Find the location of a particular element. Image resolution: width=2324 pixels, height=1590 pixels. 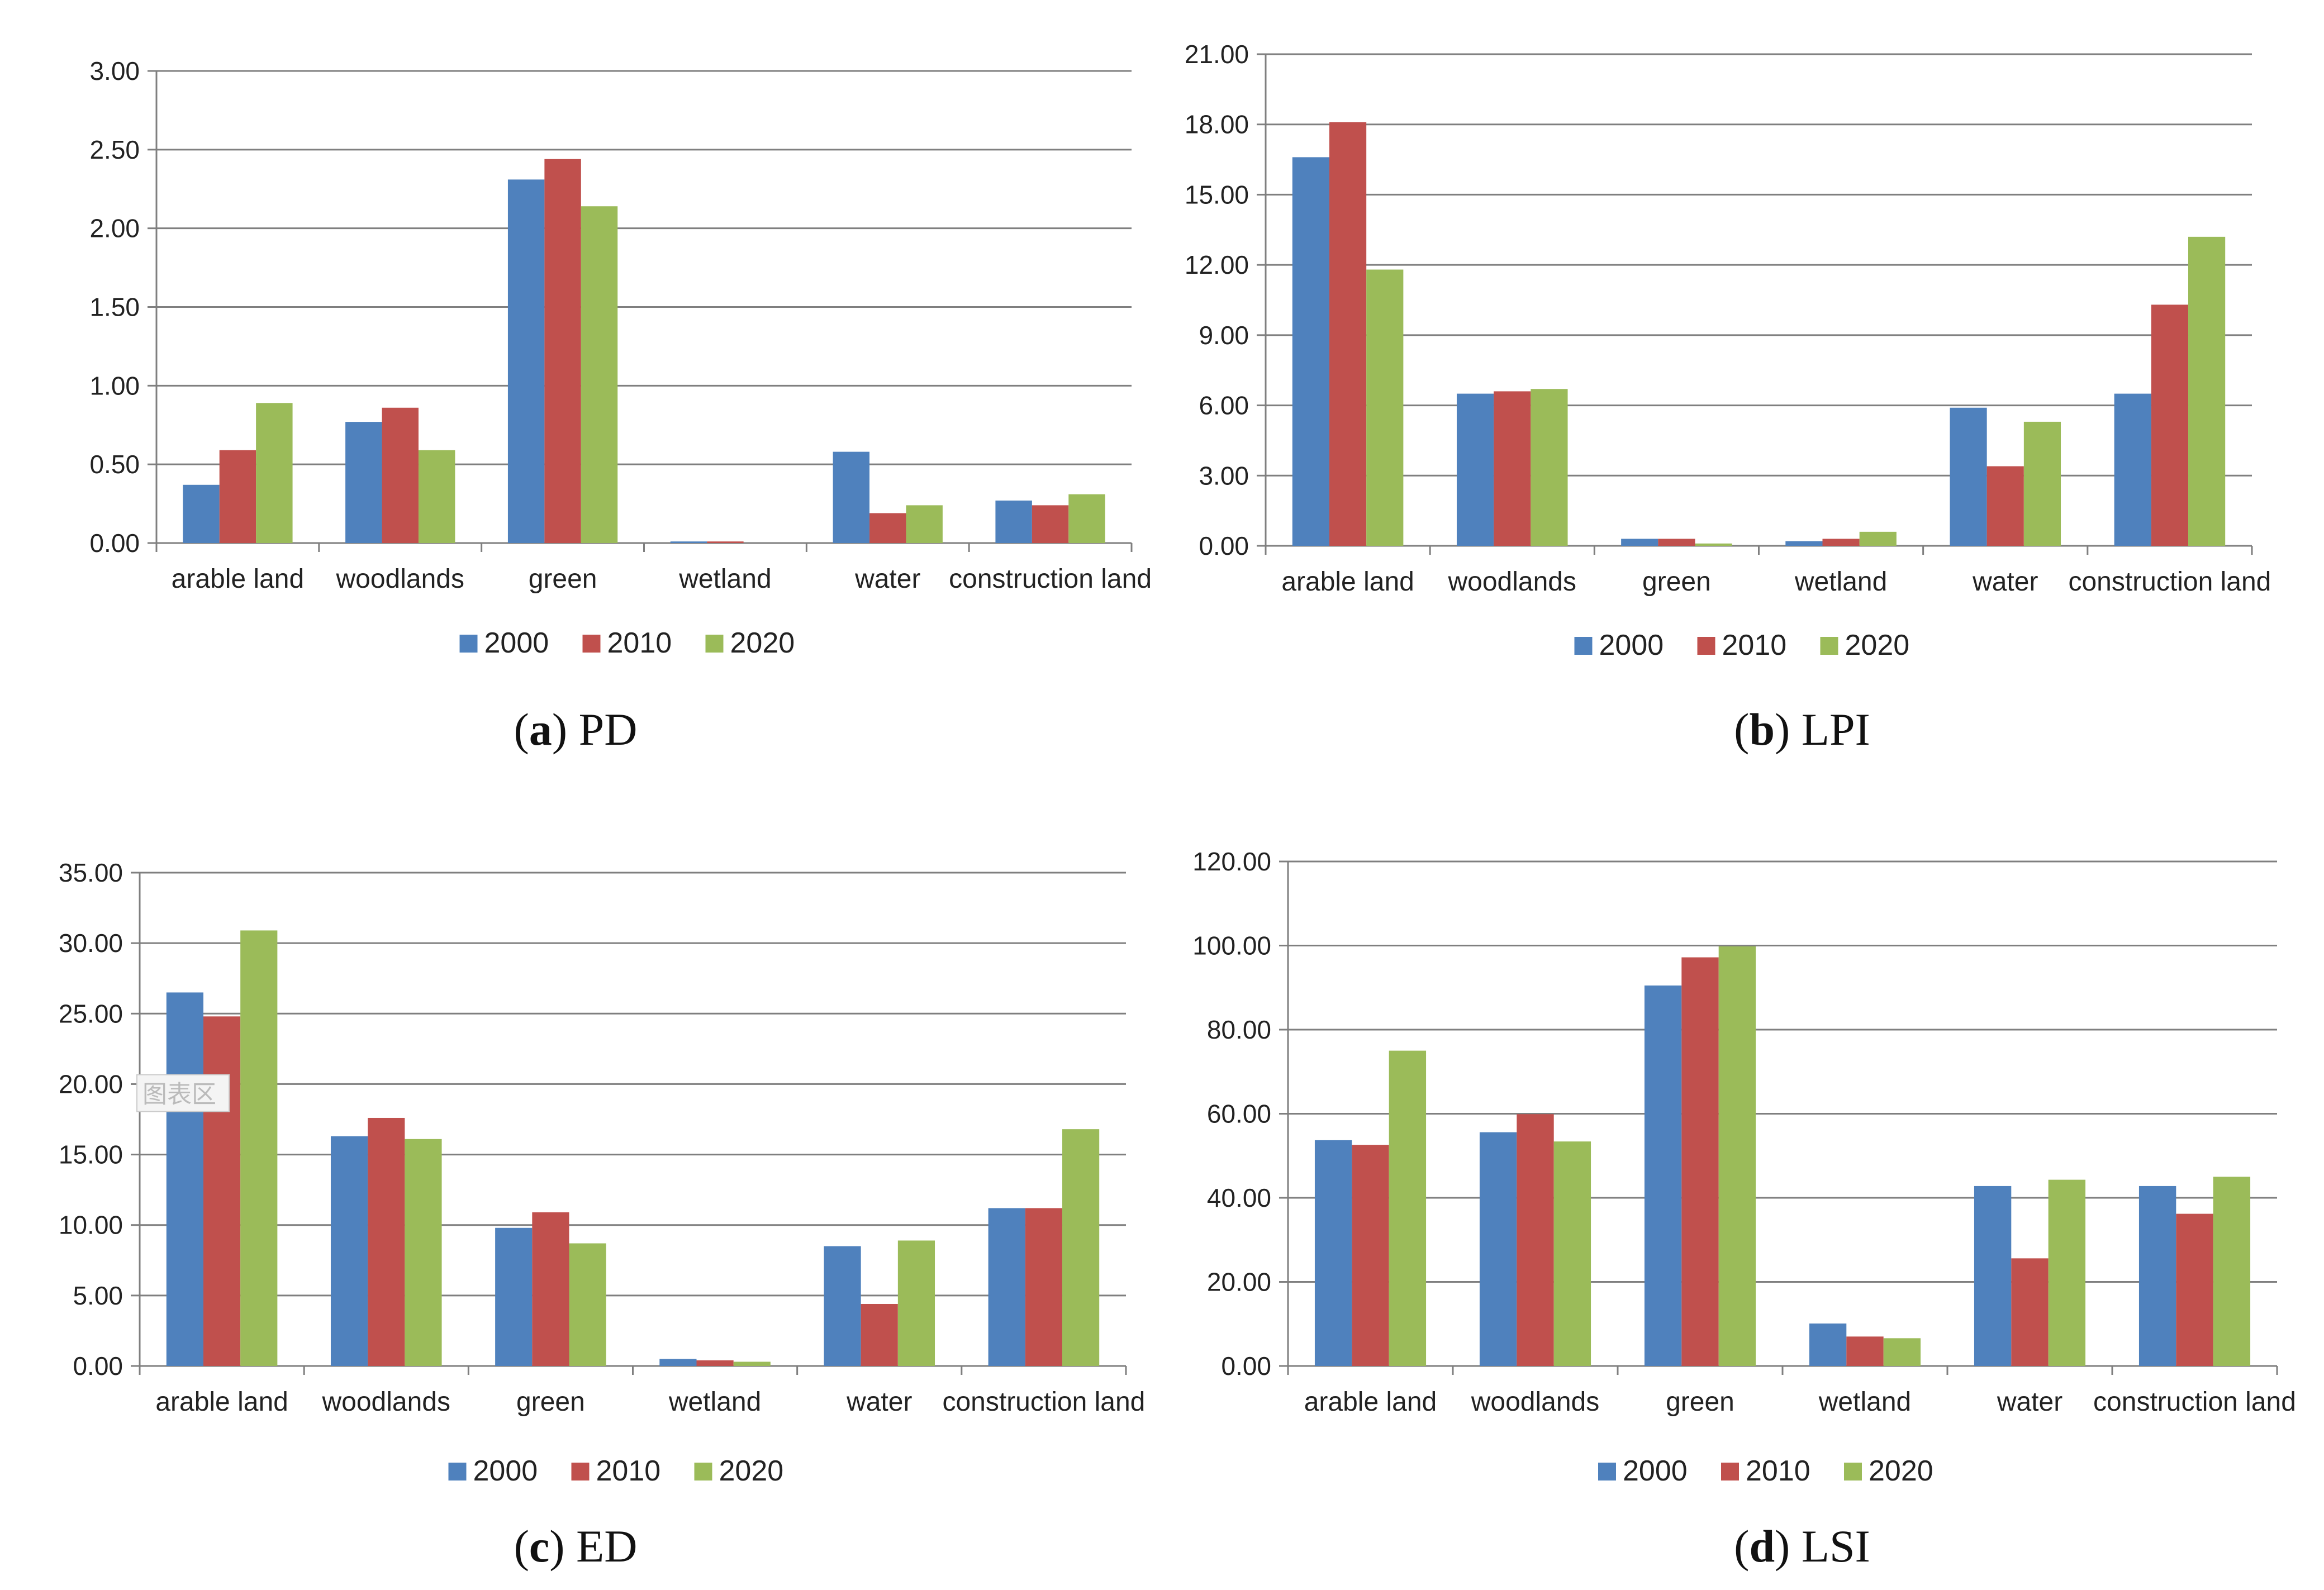

chart-area-hint-box is located at coordinates (183, 1093).